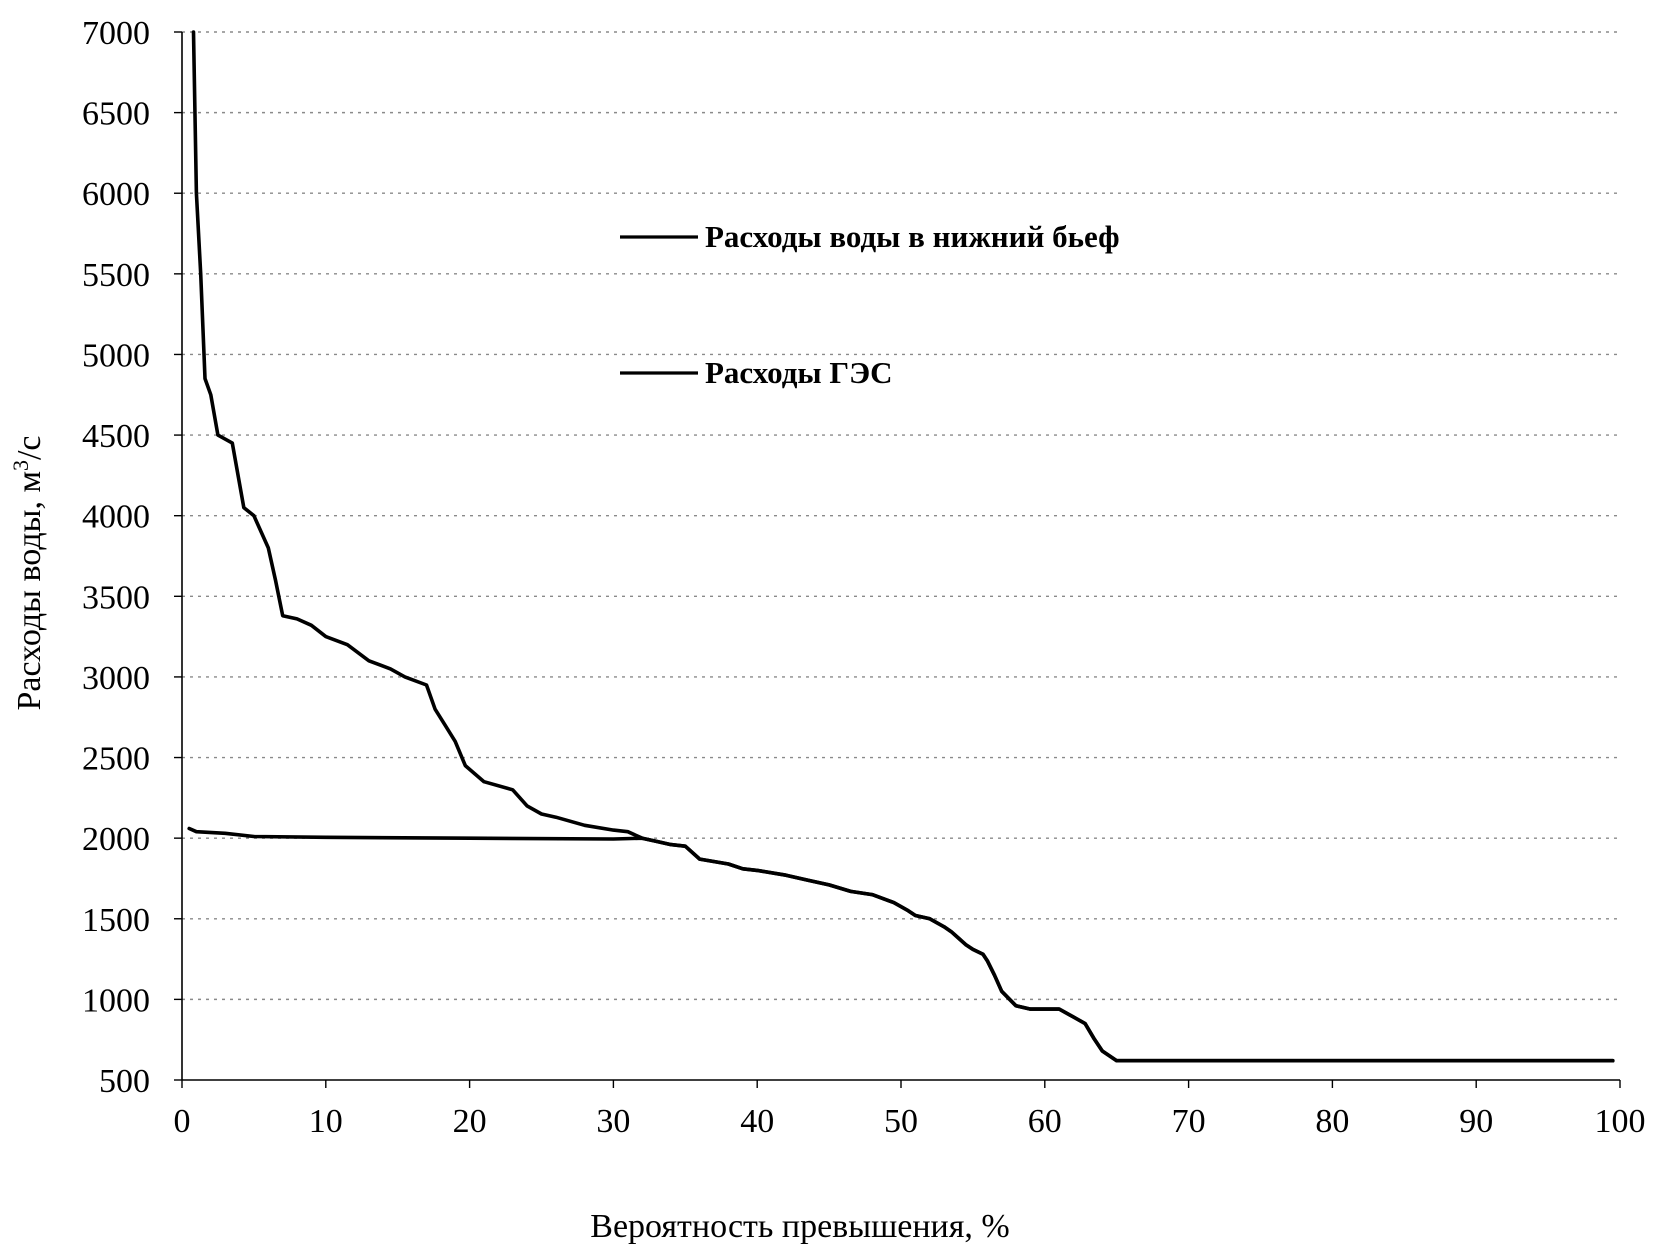 This screenshot has width=1654, height=1258. Describe the element at coordinates (29, 447) in the screenshot. I see `y-axis-title-unit: /с` at that location.